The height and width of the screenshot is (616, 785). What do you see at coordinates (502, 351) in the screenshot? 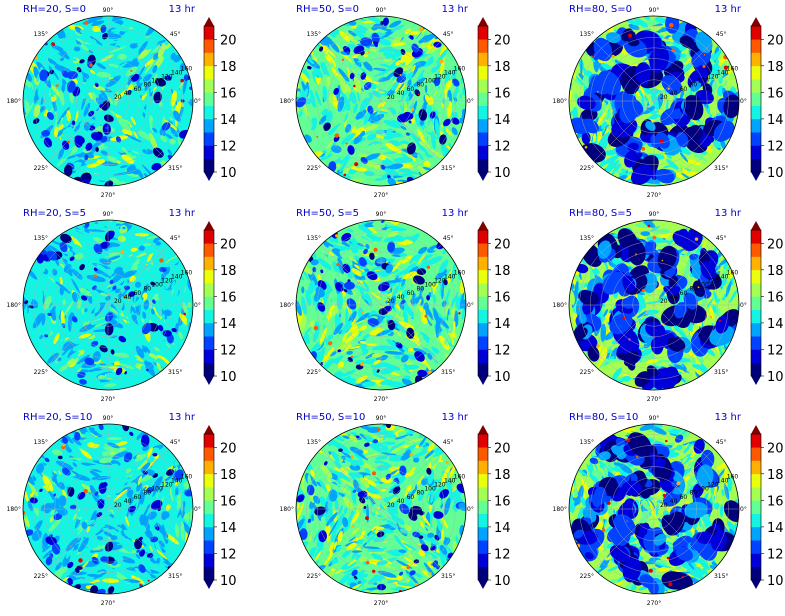
I see `colorbar-tick-label: 12` at bounding box center [502, 351].